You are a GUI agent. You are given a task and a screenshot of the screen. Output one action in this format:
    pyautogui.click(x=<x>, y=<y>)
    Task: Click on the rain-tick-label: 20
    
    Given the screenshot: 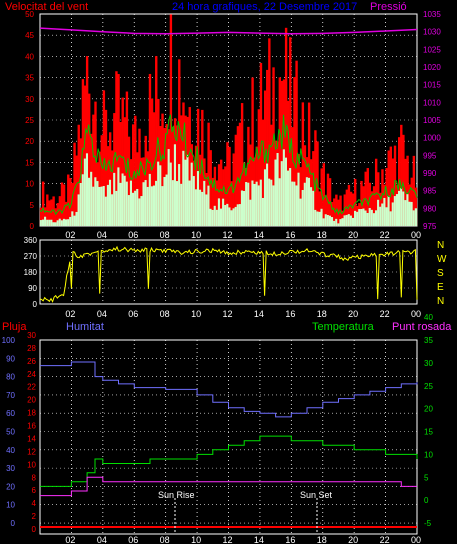 What is the action you would take?
    pyautogui.click(x=31, y=400)
    